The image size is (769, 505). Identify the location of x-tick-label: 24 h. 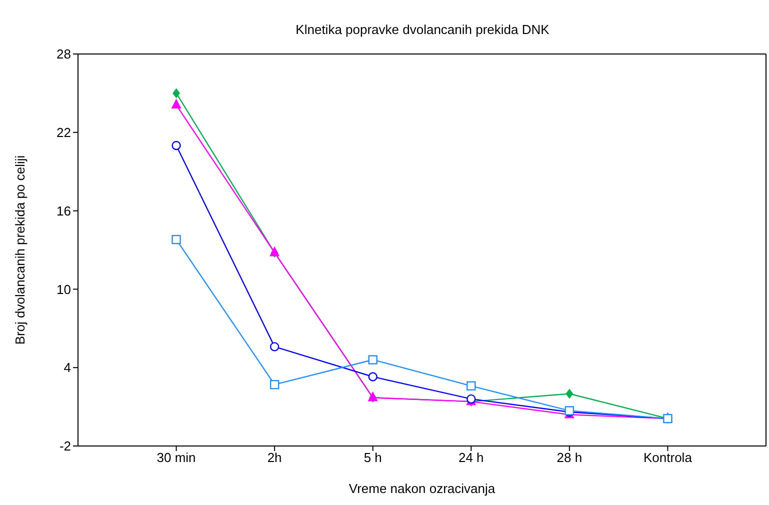
(471, 458).